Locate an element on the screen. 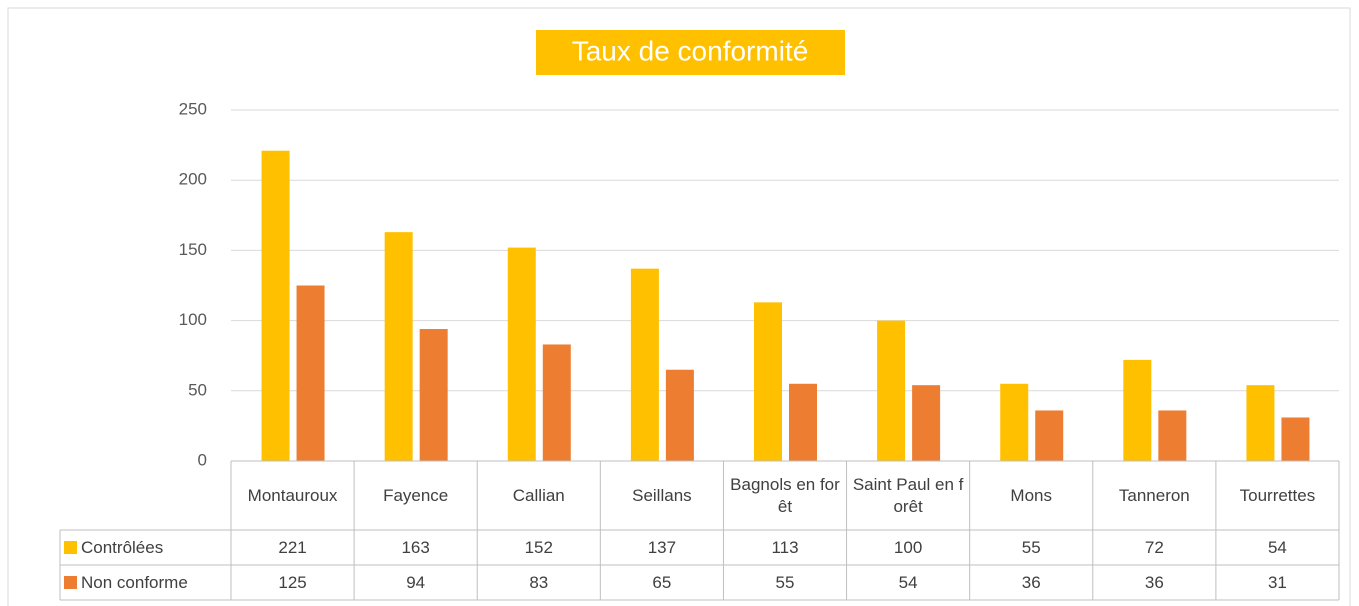  data-table-value: 163 is located at coordinates (415, 547).